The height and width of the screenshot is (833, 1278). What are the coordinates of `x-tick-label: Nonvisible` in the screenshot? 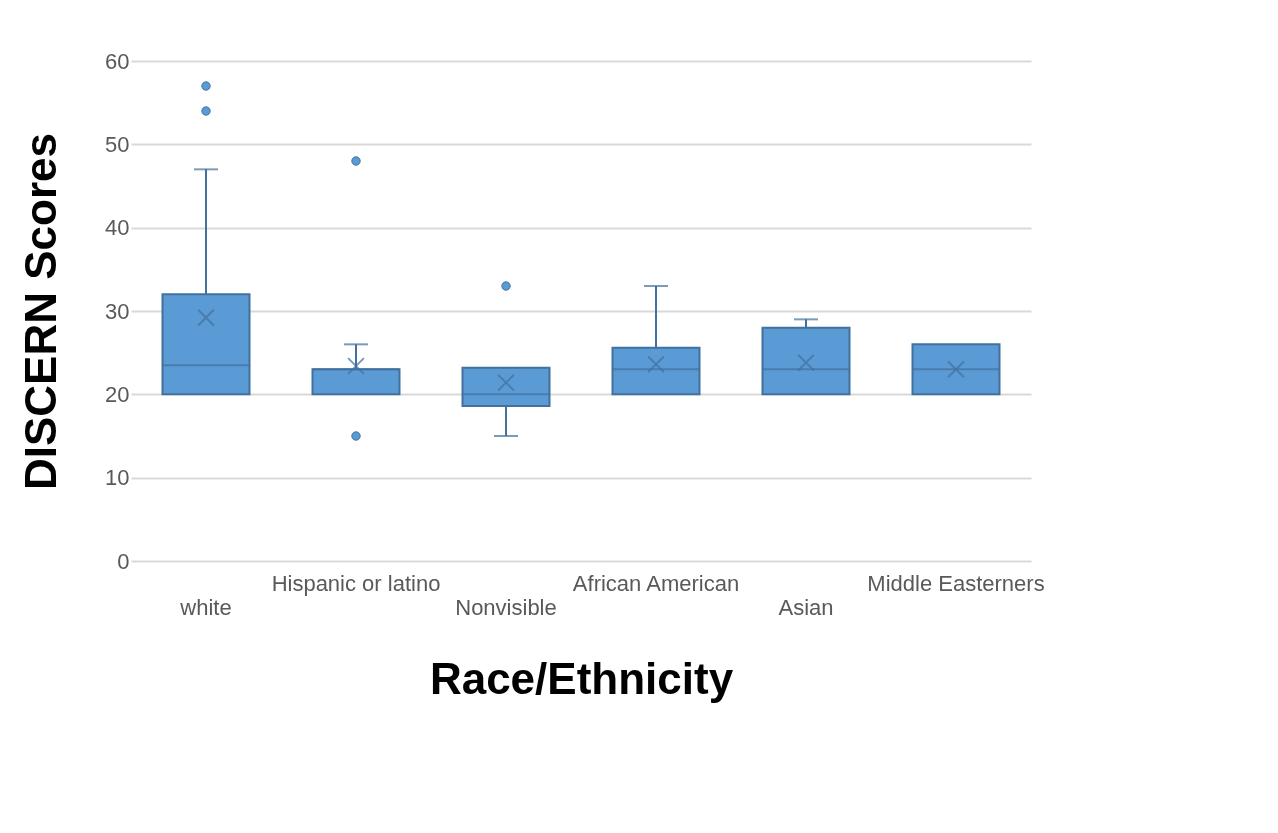 It's located at (506, 607).